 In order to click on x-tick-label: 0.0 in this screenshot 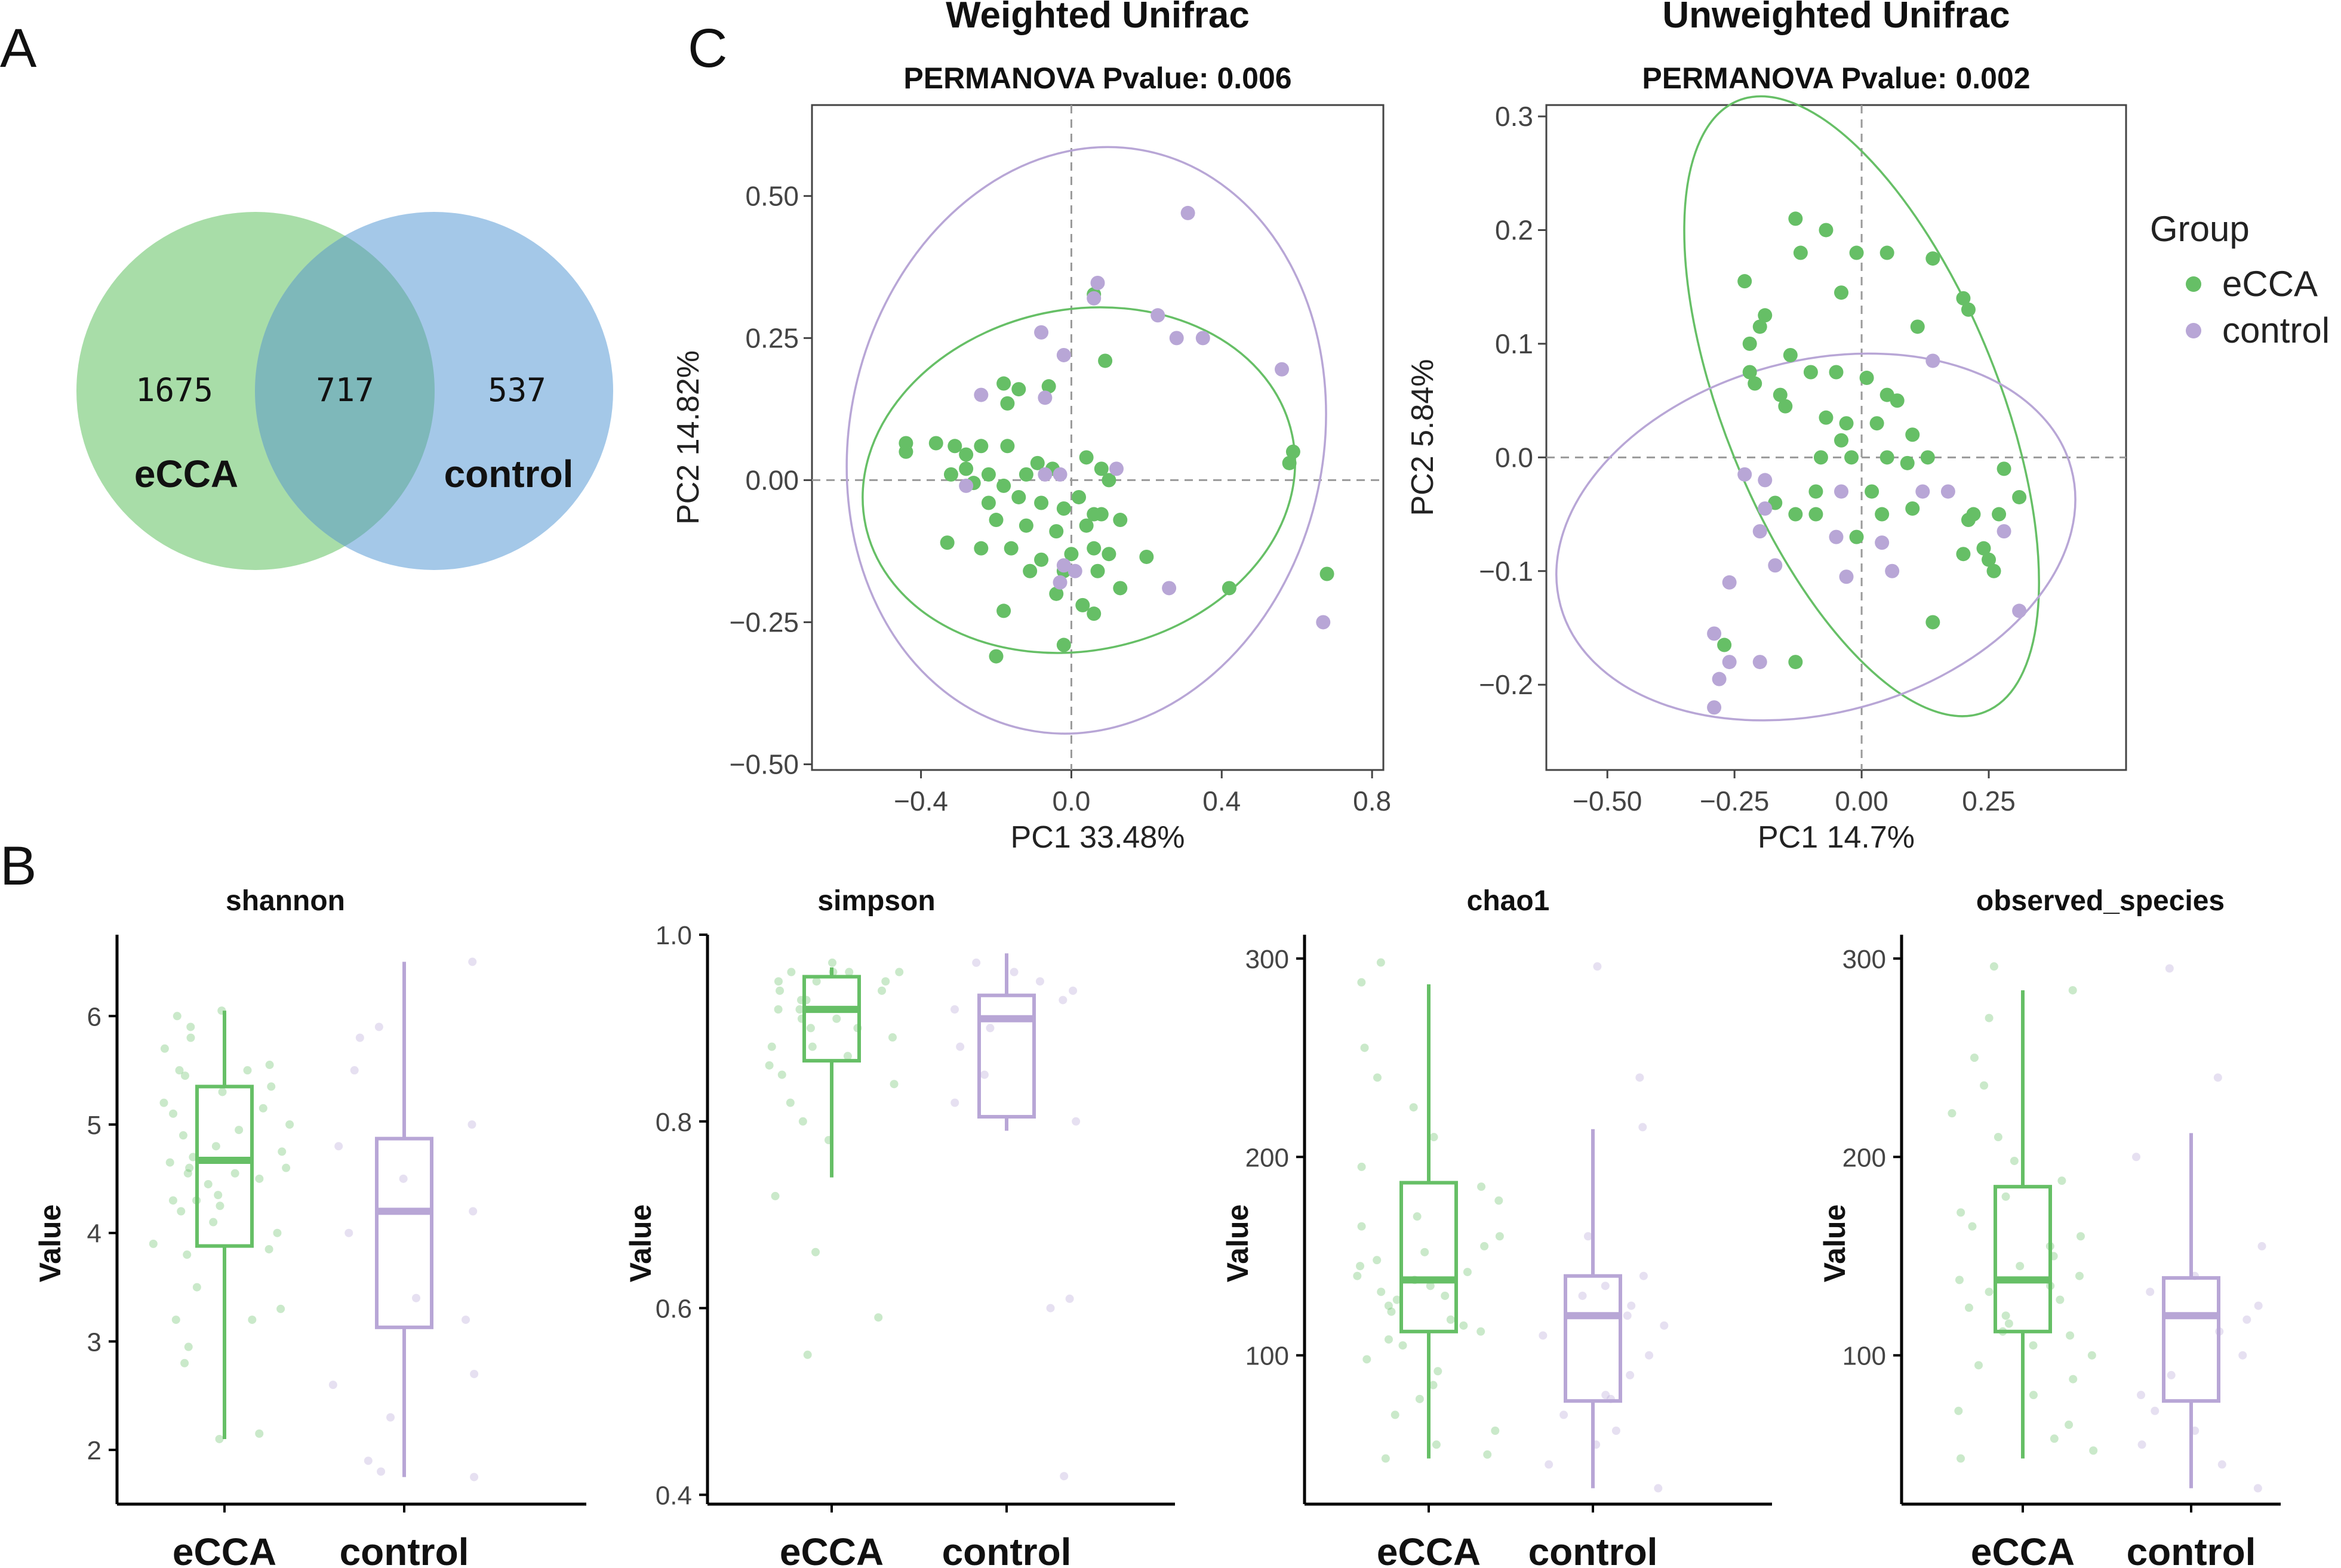, I will do `click(1071, 801)`.